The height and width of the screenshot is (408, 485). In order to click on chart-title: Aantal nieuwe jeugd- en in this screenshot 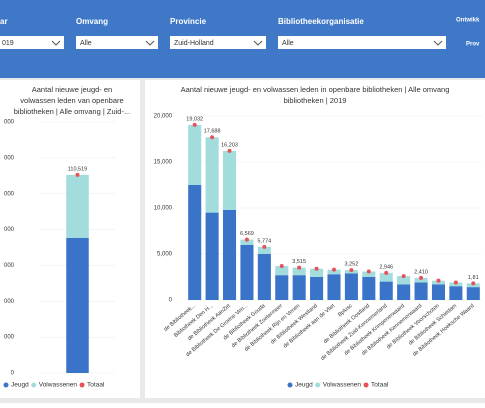, I will do `click(72, 89)`.